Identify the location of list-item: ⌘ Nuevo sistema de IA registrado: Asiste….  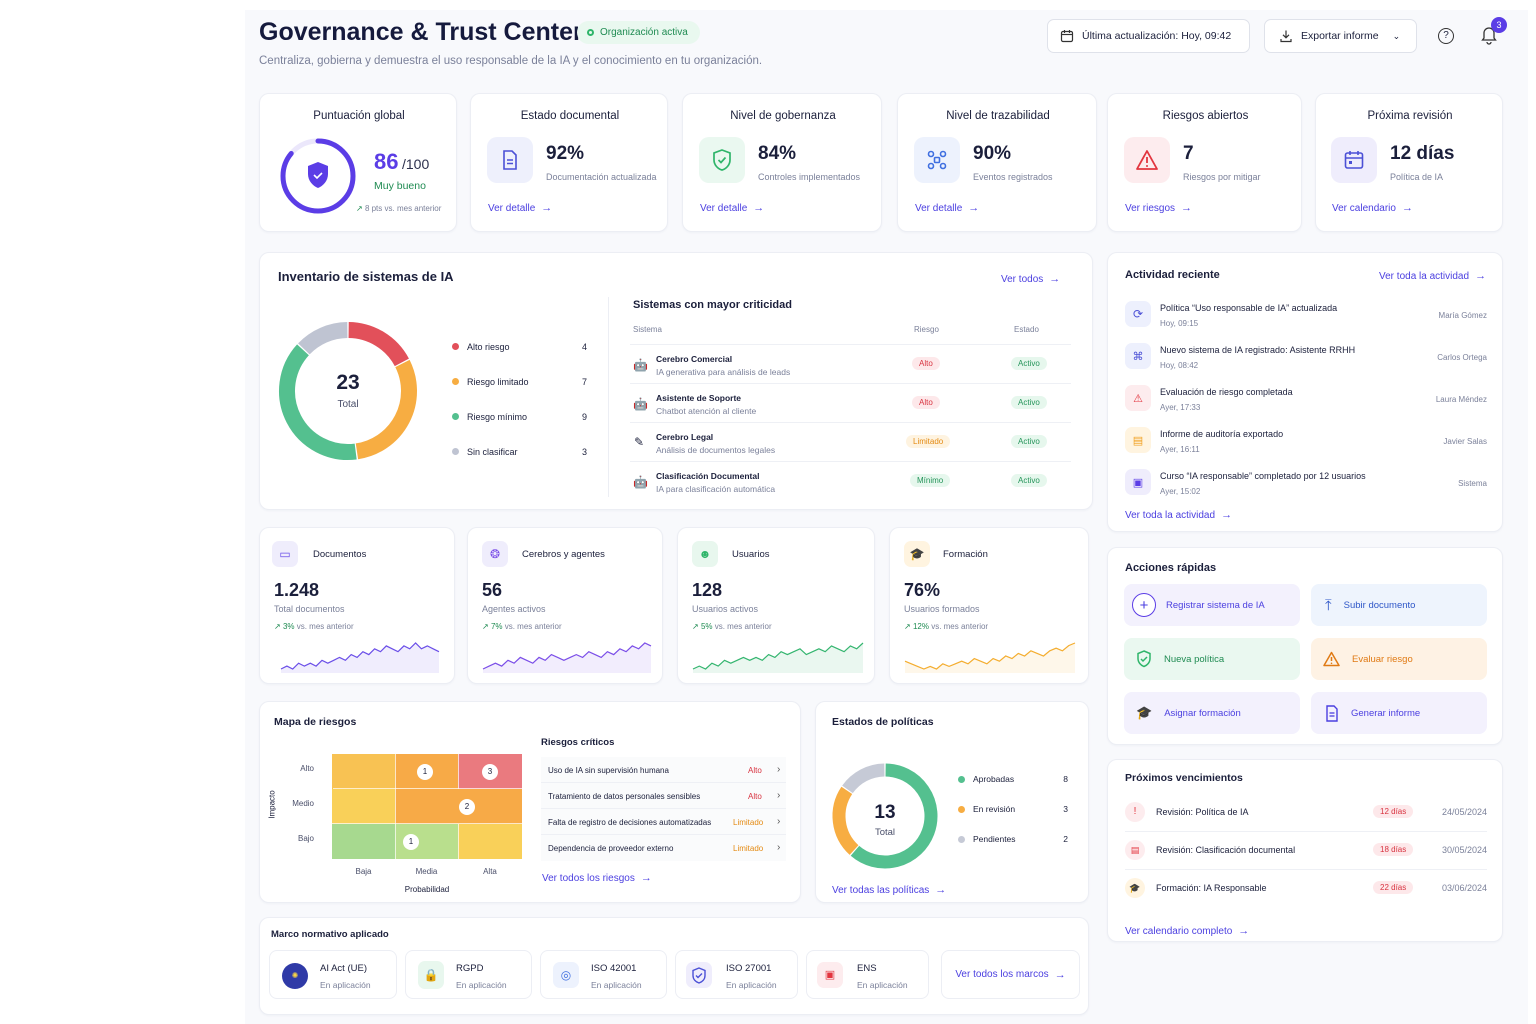
(1306, 358).